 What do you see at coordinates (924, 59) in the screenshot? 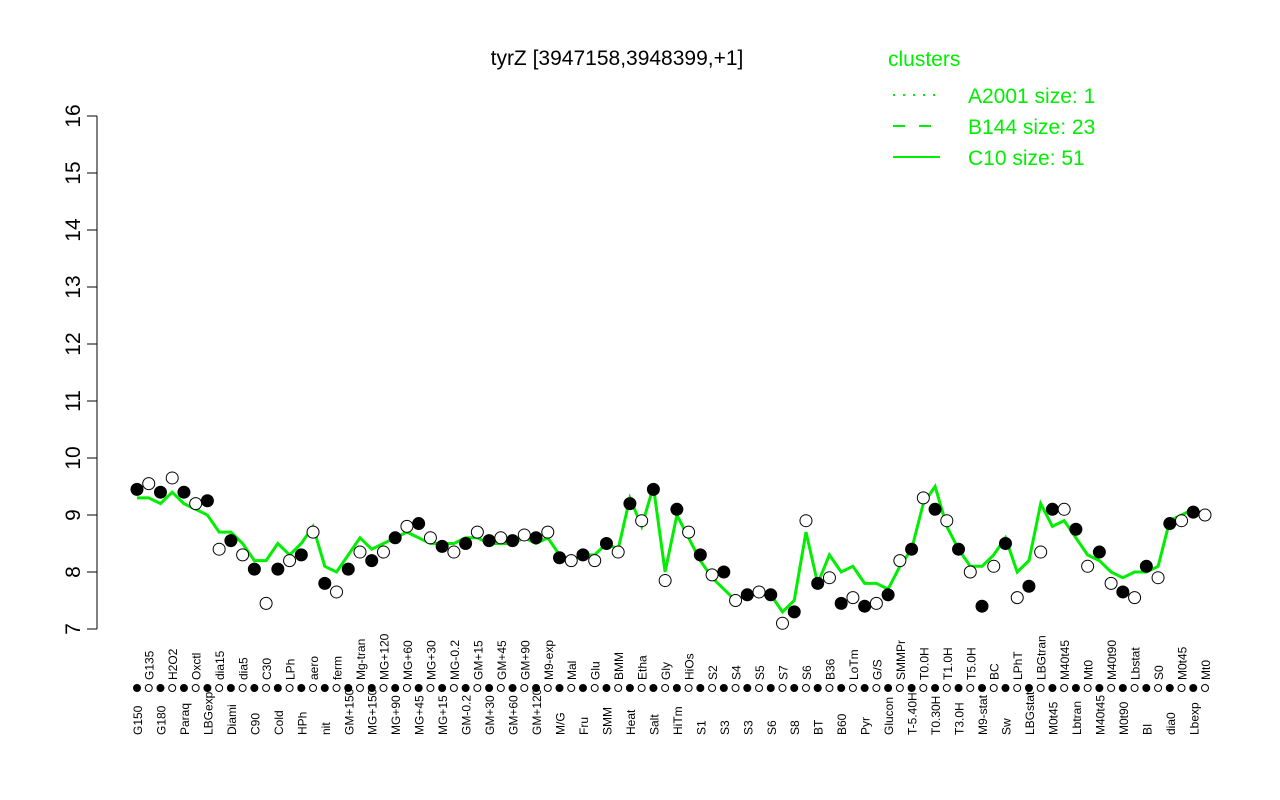
I see `legend-title: clusters` at bounding box center [924, 59].